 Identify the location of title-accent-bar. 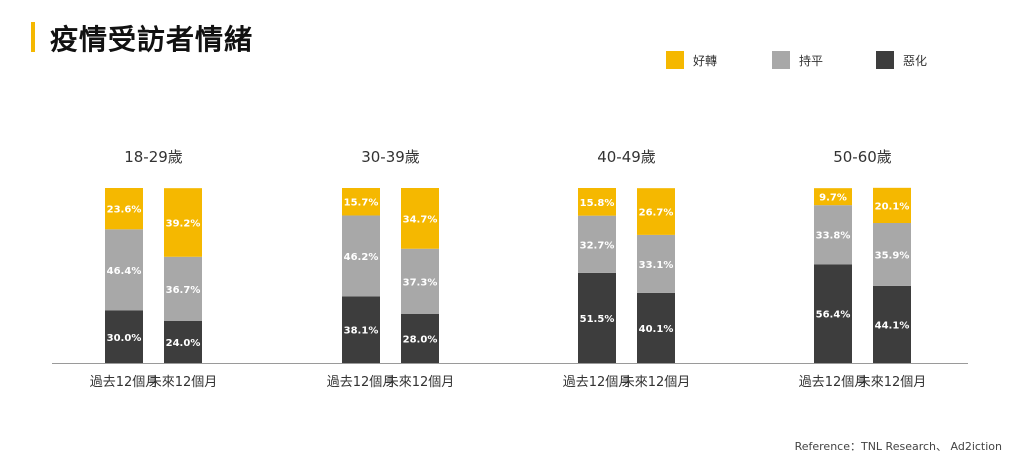
(33, 37).